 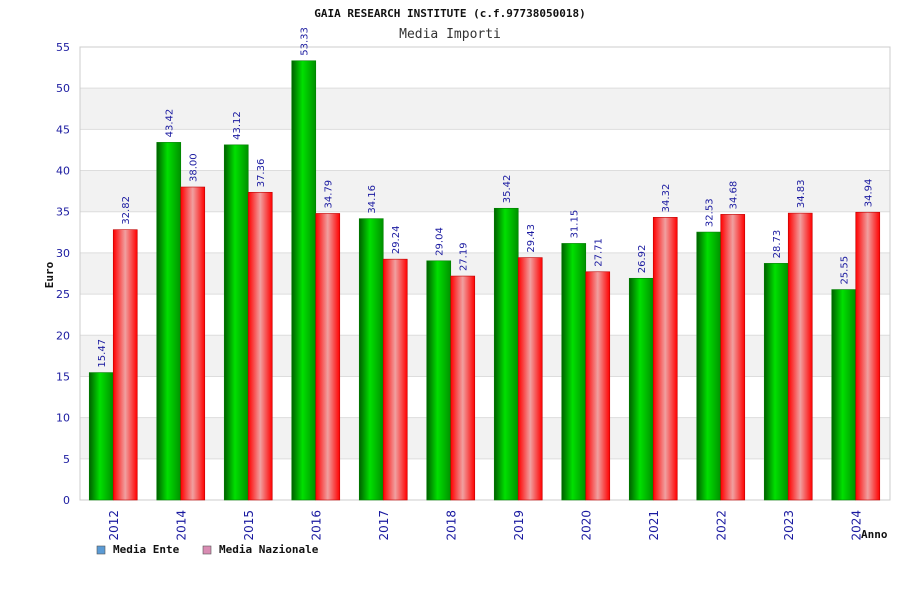 What do you see at coordinates (734, 195) in the screenshot?
I see `data-label: 34.68` at bounding box center [734, 195].